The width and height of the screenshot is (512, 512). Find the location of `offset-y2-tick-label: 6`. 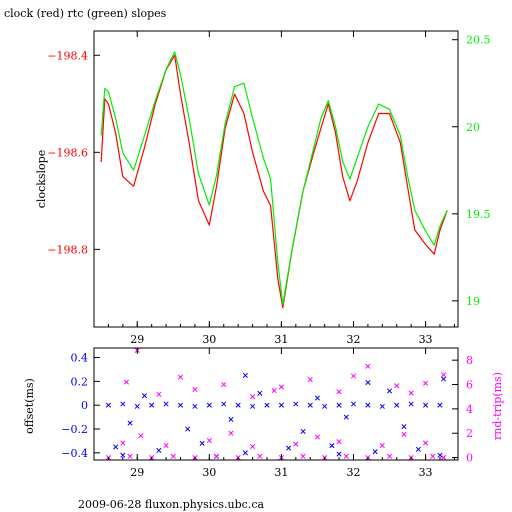

offset-y2-tick-label: 6 is located at coordinates (469, 385).